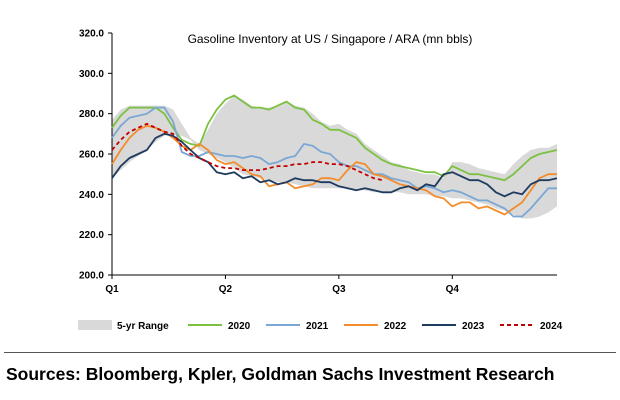  Describe the element at coordinates (473, 326) in the screenshot. I see `legend-label-2023: 2023` at that location.